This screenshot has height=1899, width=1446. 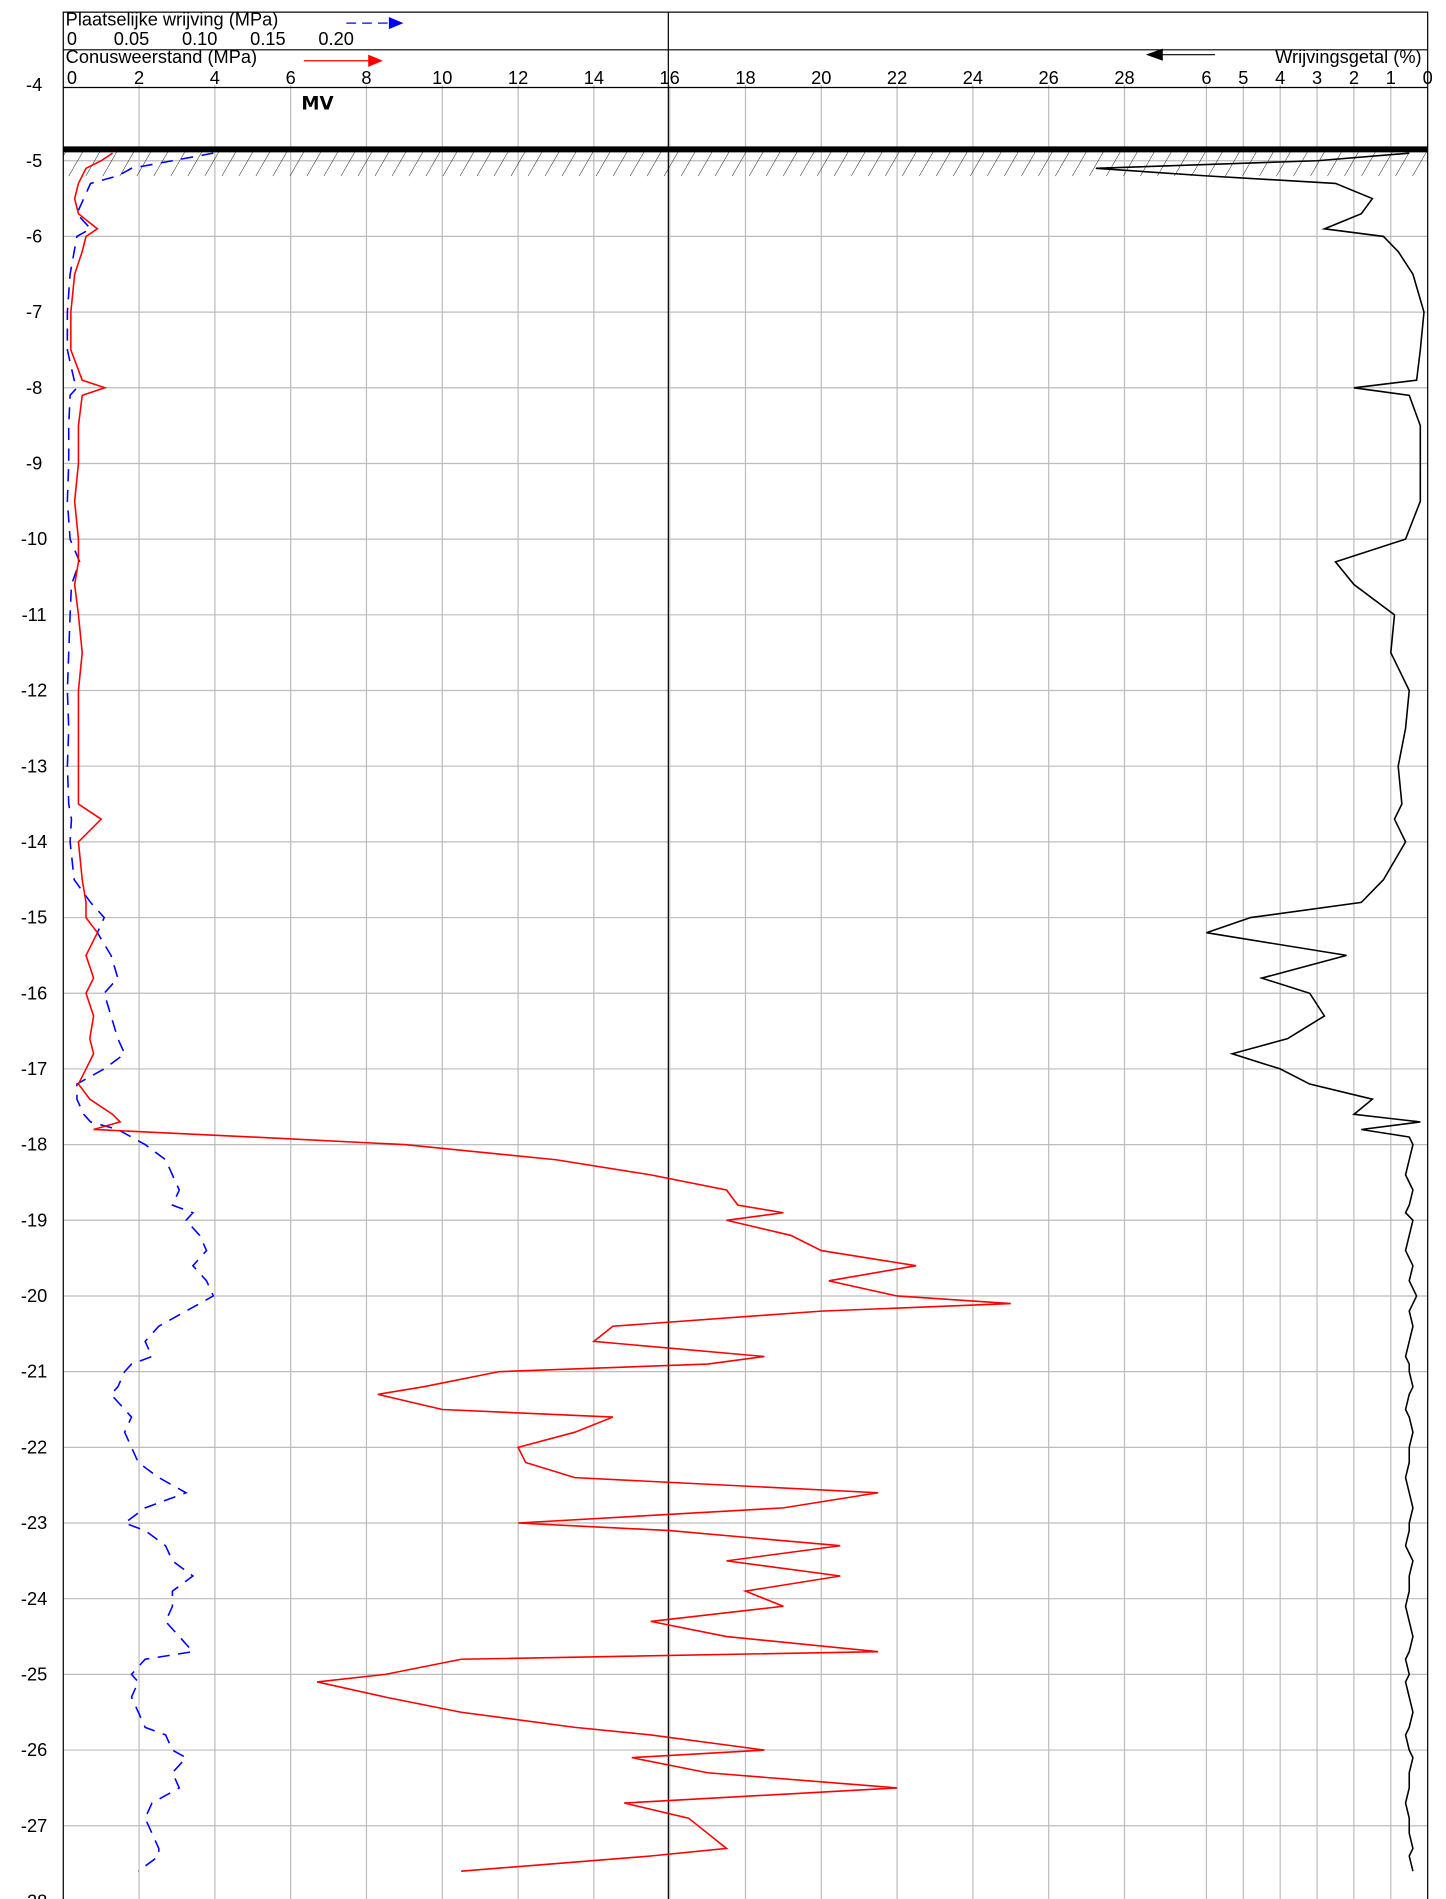 I want to click on x2-tick-label: 0, so click(x=72, y=39).